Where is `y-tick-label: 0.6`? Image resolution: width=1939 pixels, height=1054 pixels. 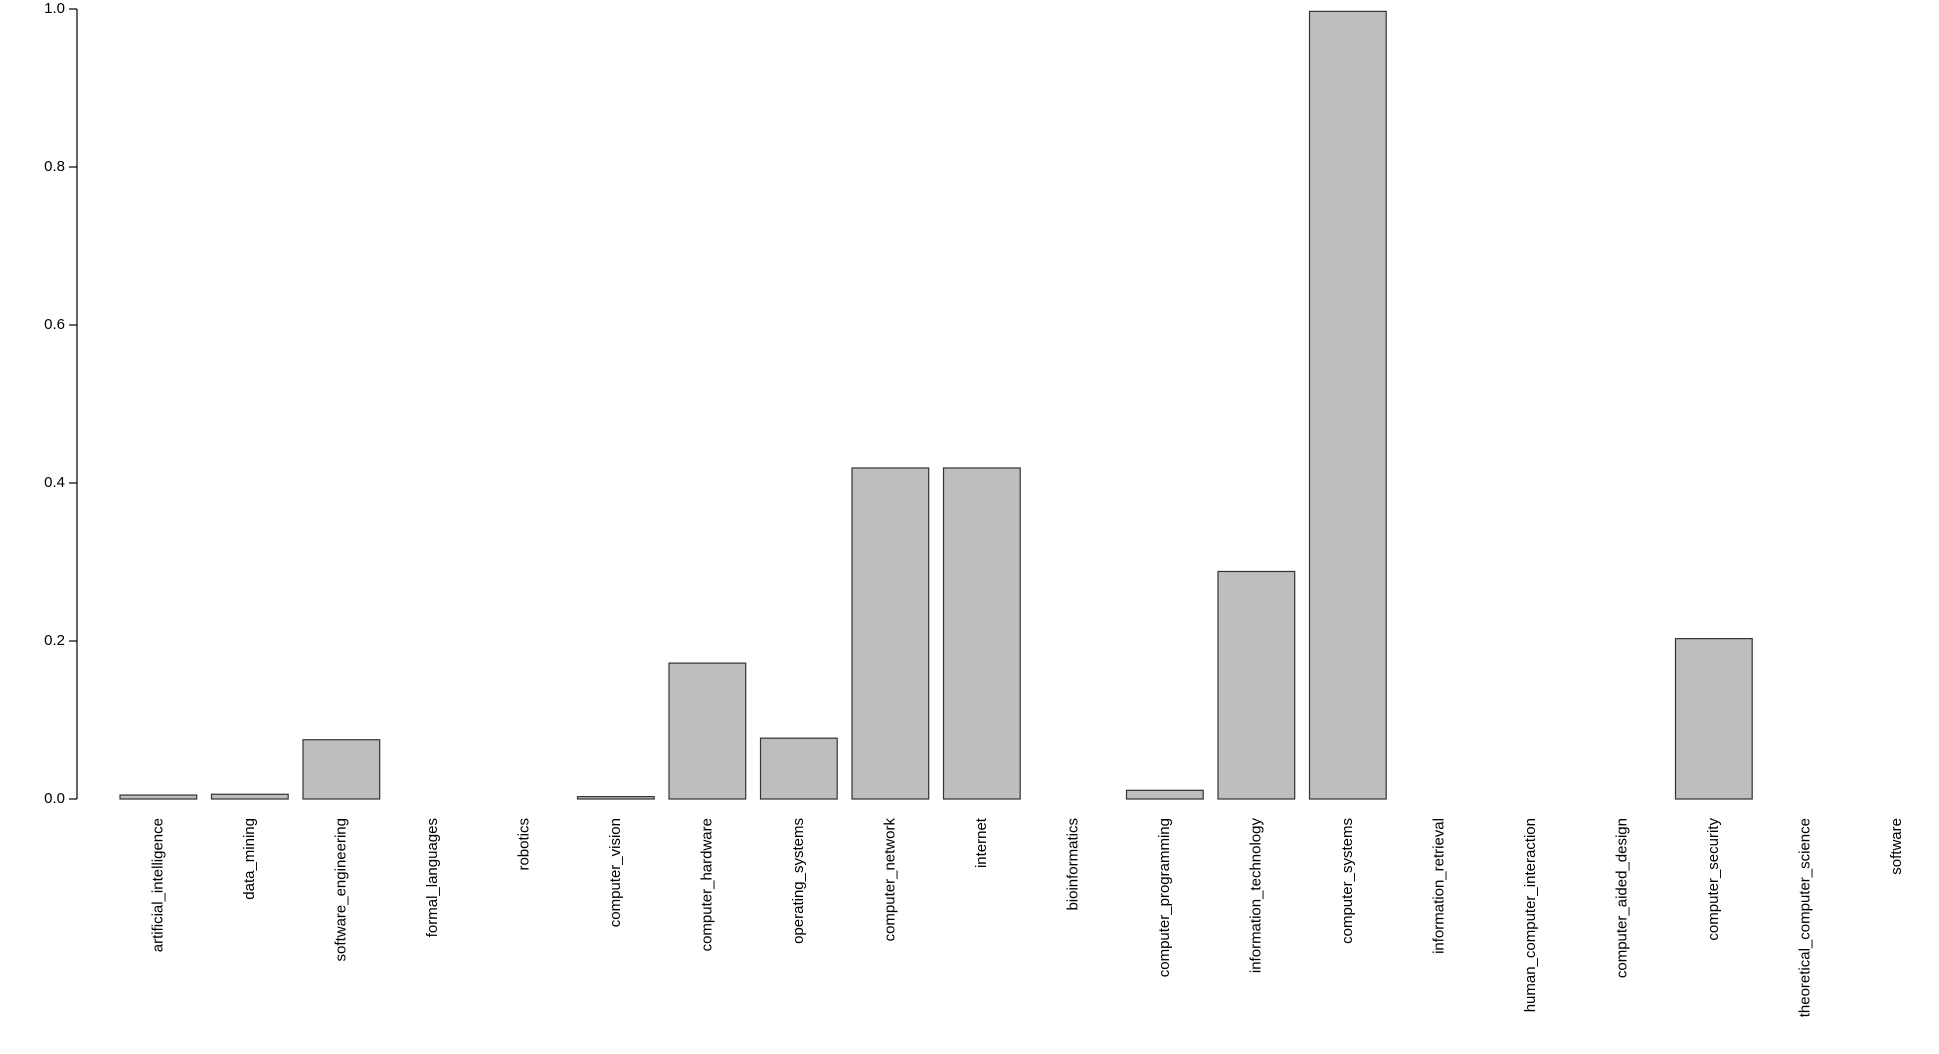
y-tick-label: 0.6 is located at coordinates (54, 324).